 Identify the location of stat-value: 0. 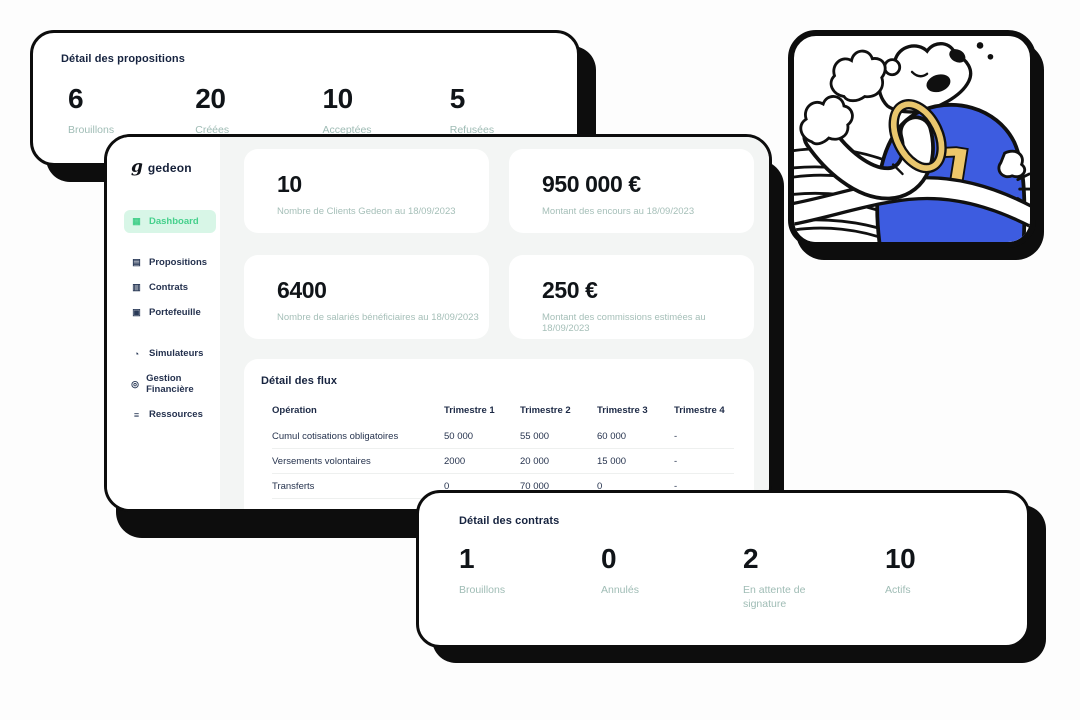
(609, 558).